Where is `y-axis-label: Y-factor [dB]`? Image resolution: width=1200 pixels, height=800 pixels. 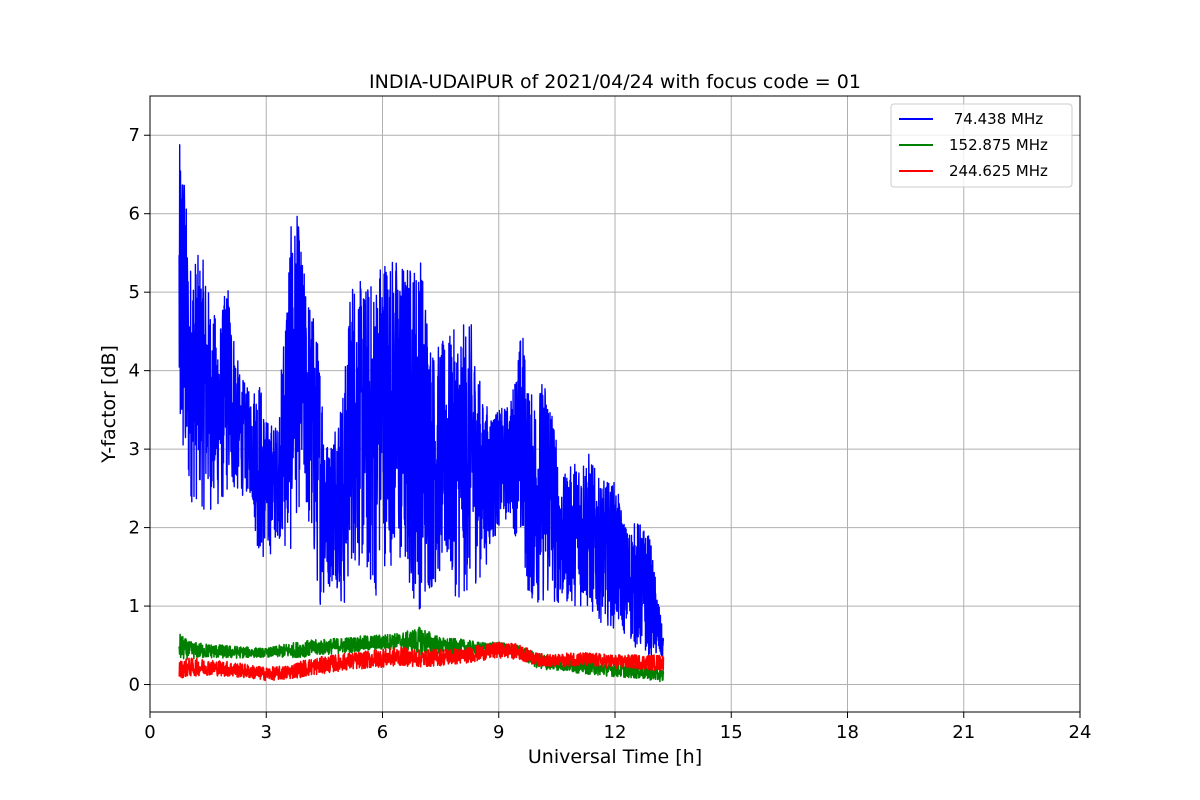 y-axis-label: Y-factor [dB] is located at coordinates (109, 404).